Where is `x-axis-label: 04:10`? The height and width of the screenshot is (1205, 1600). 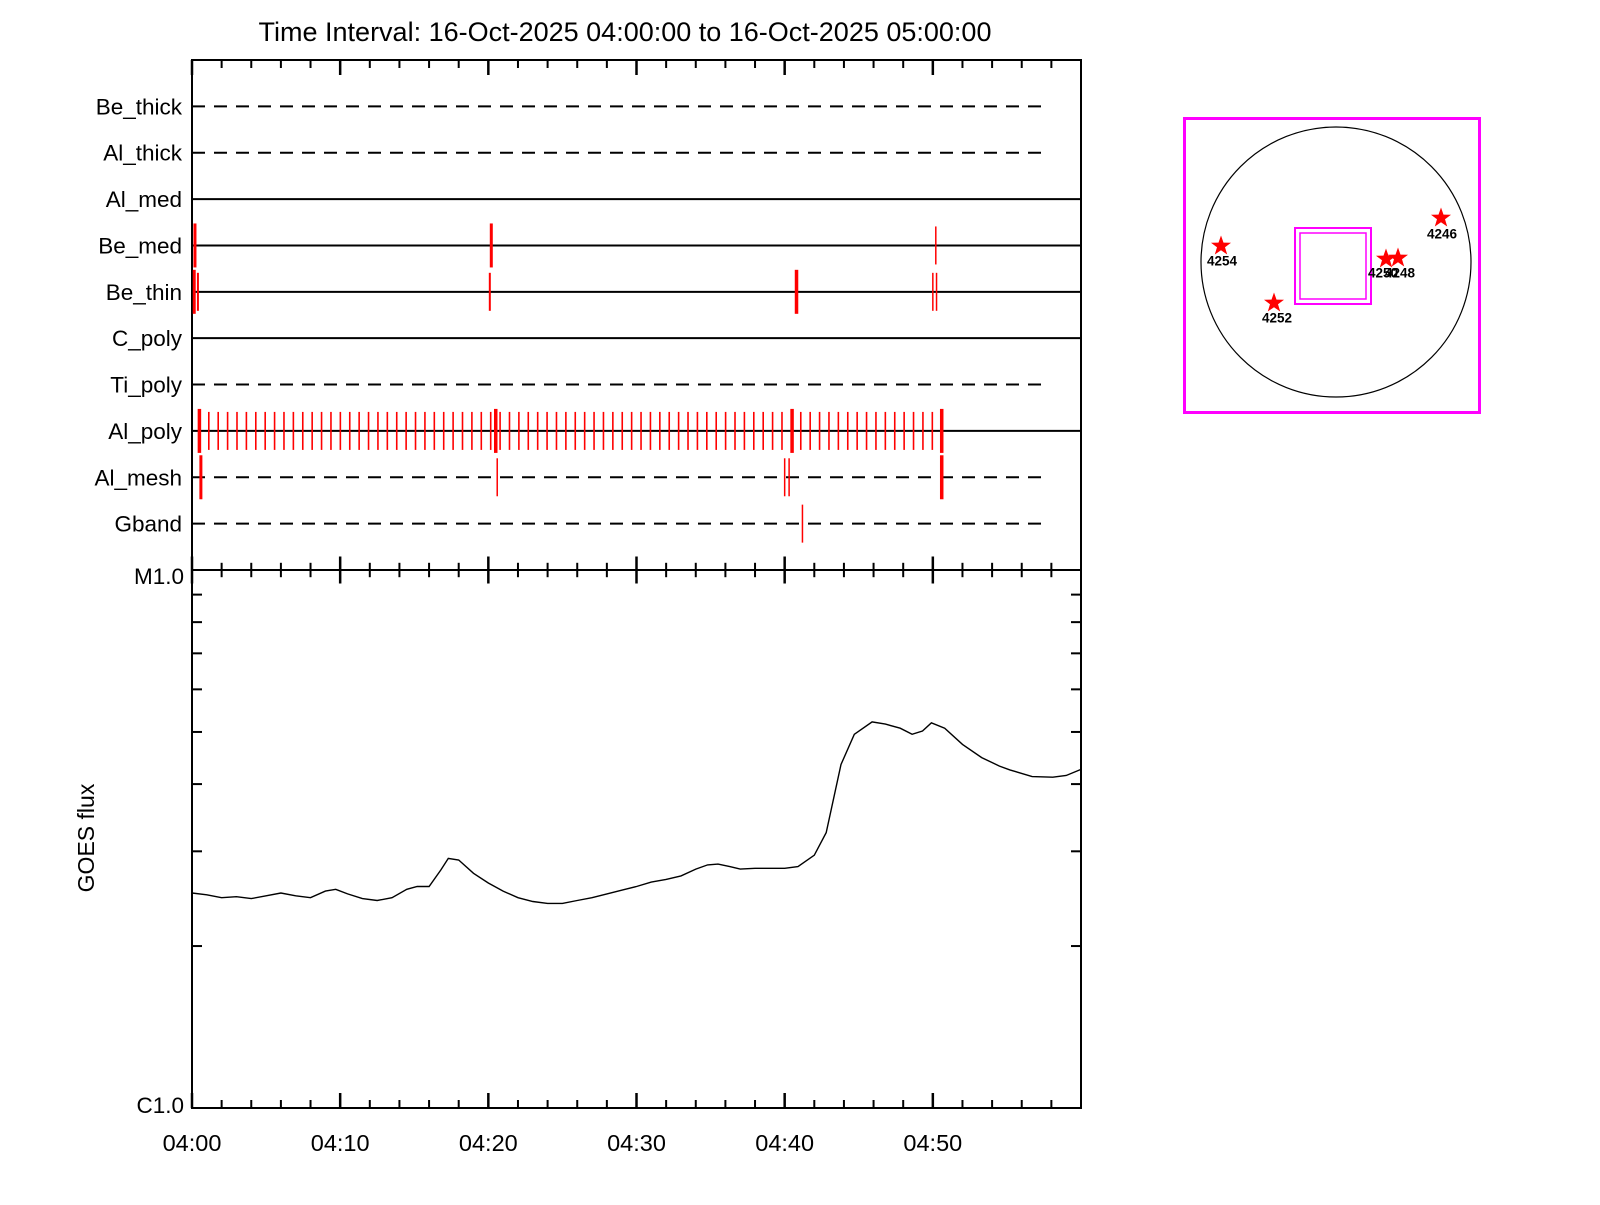
x-axis-label: 04:10 is located at coordinates (340, 1143).